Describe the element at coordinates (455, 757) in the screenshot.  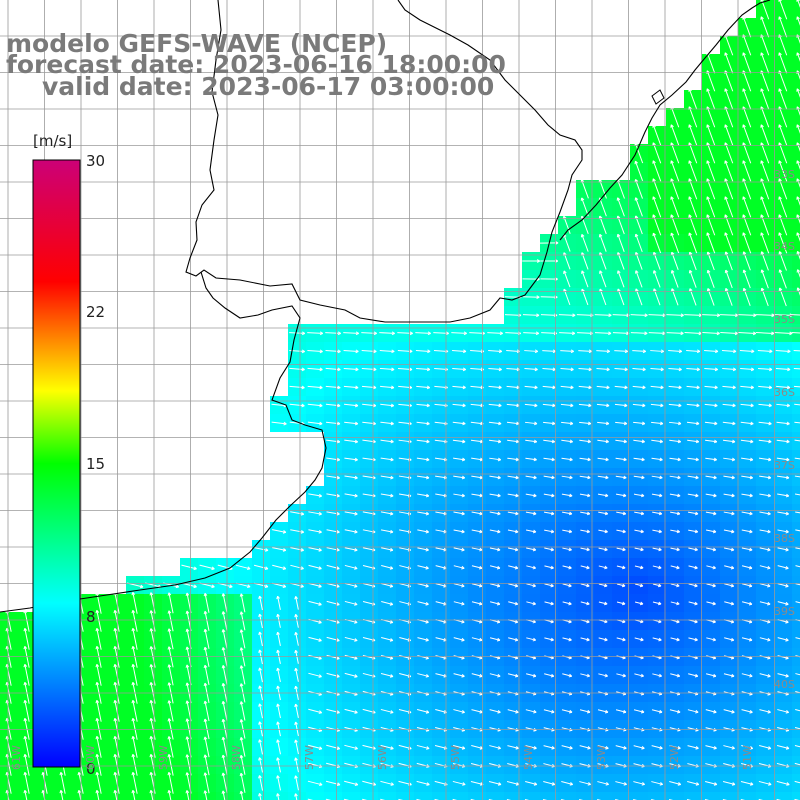
I see `lon-label-55w: 55W` at that location.